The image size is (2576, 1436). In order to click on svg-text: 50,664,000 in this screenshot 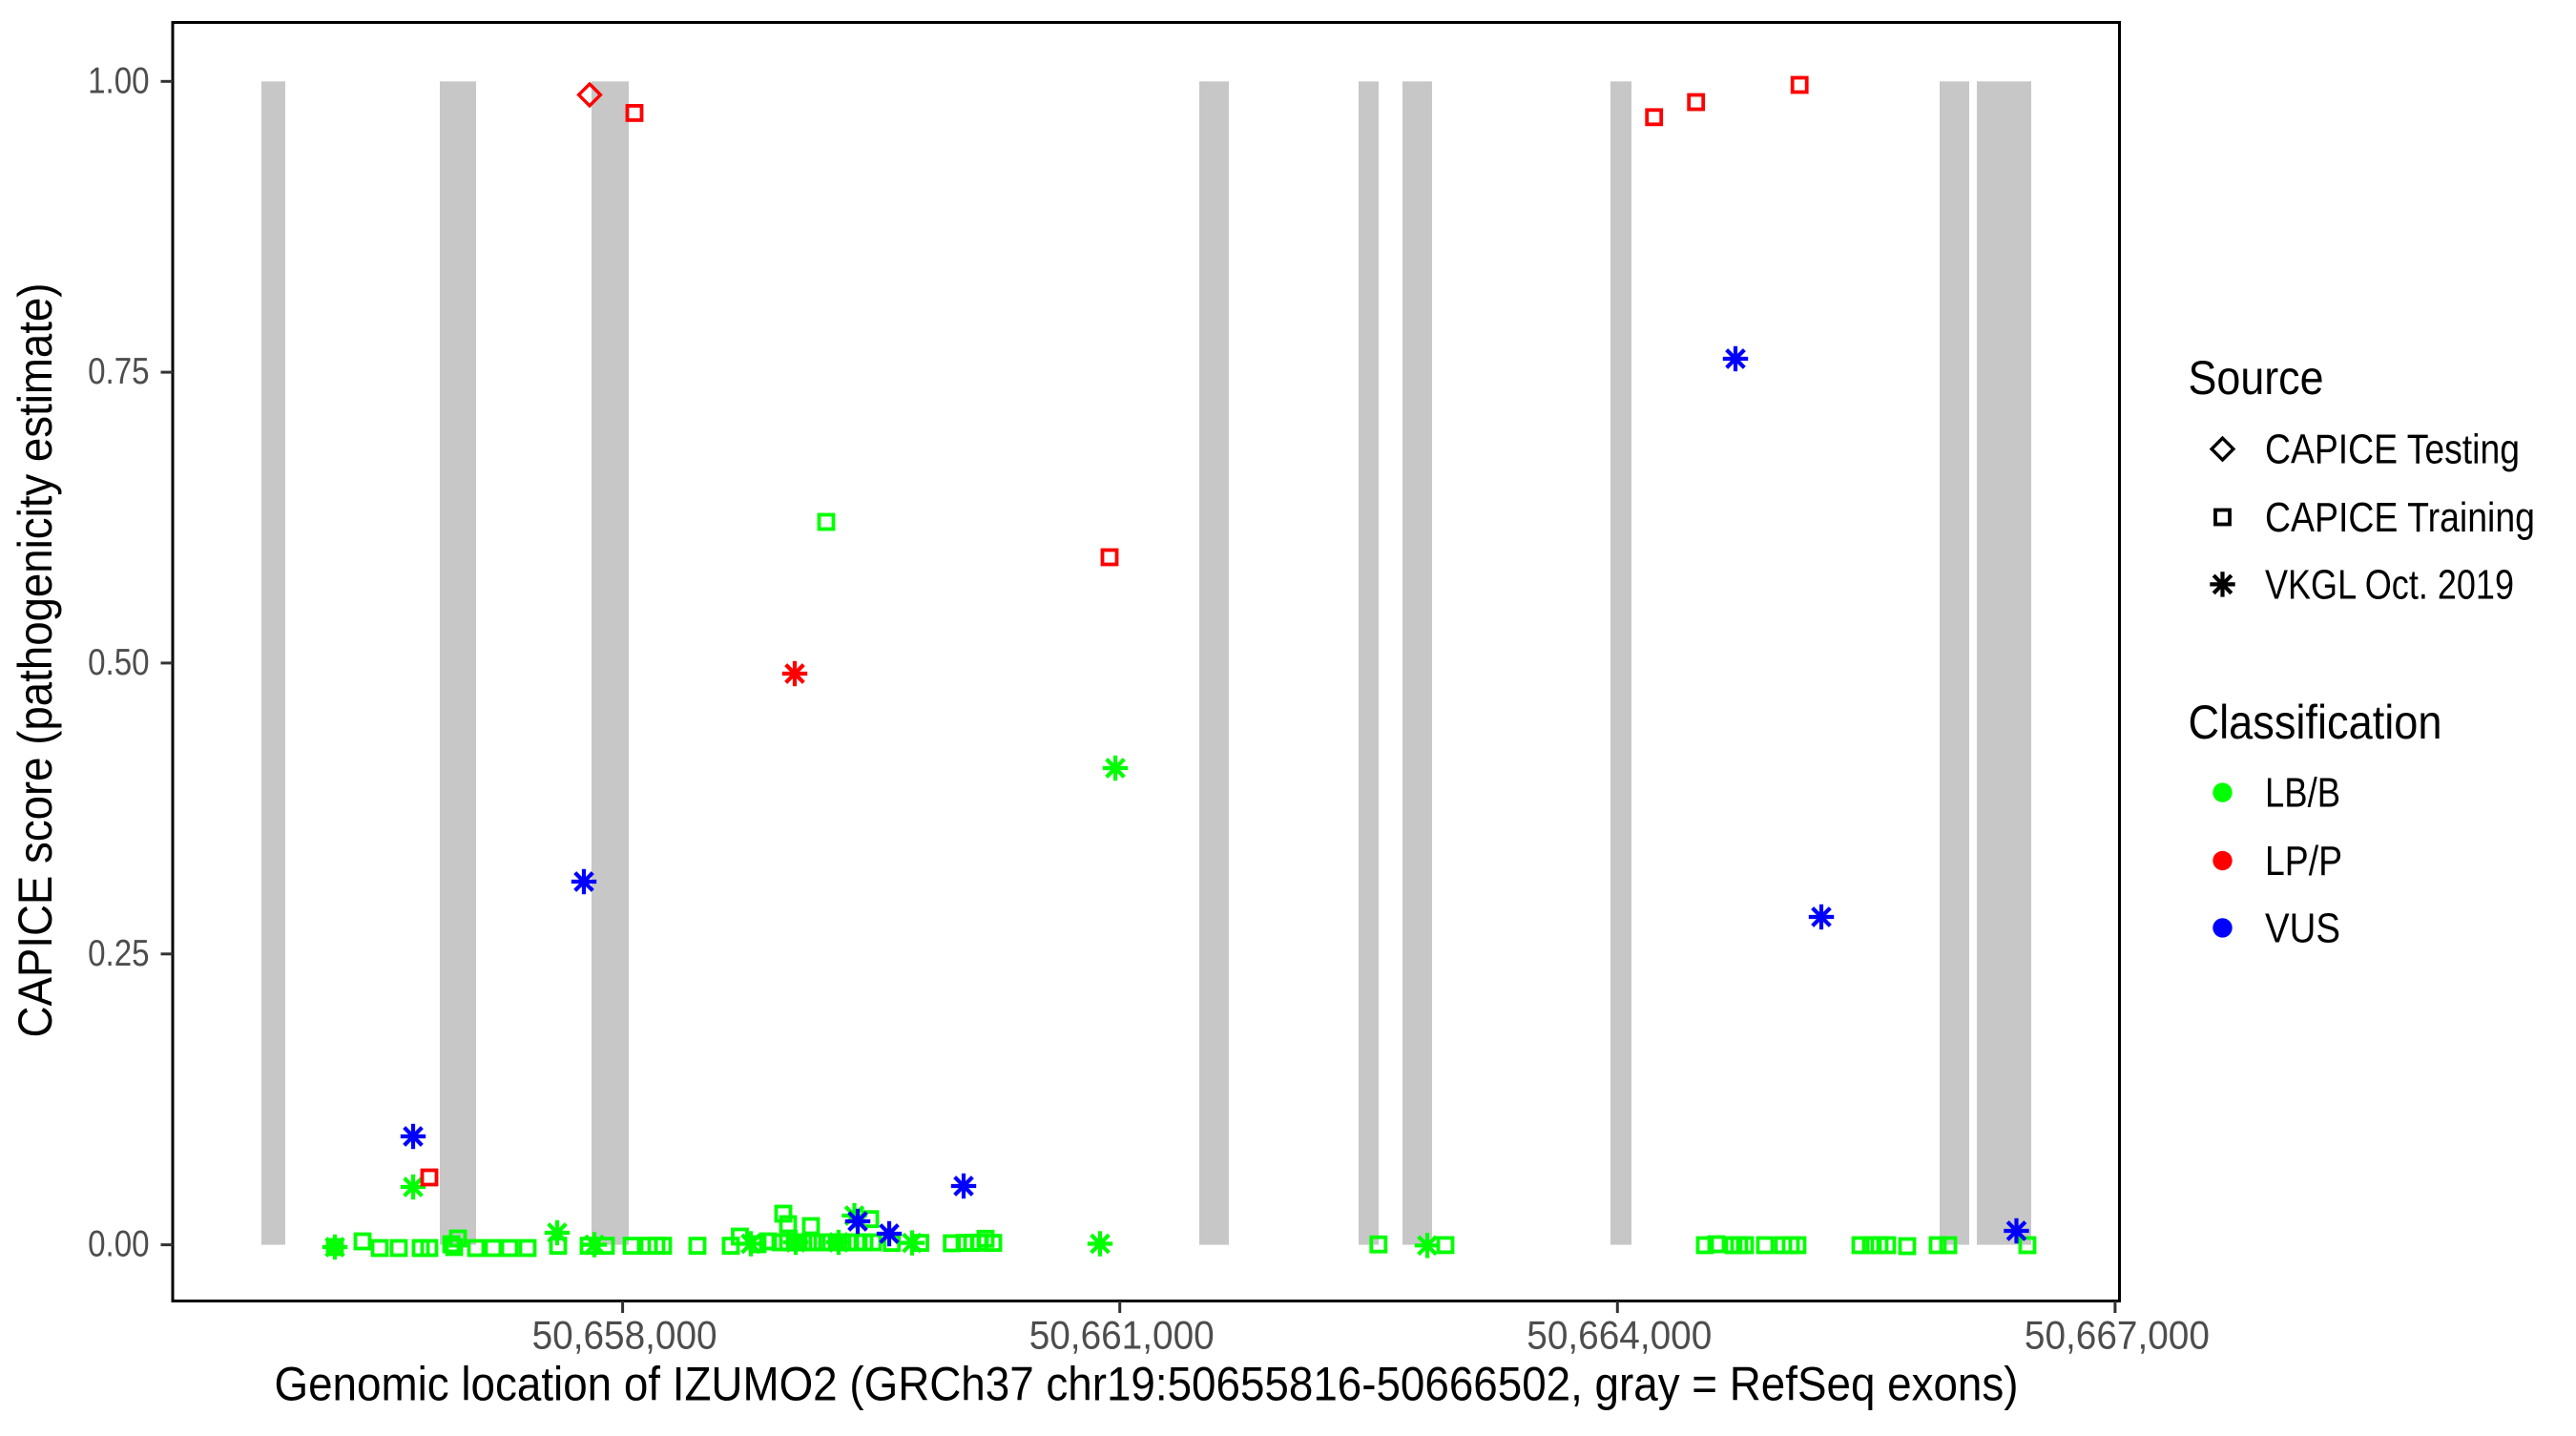, I will do `click(1619, 1335)`.